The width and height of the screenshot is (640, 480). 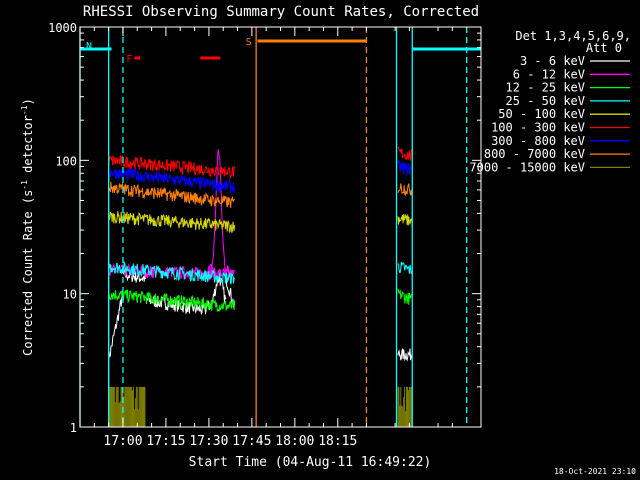 What do you see at coordinates (573, 36) in the screenshot?
I see `legend-header-line1: Det 1,3,4,5,6,9,` at bounding box center [573, 36].